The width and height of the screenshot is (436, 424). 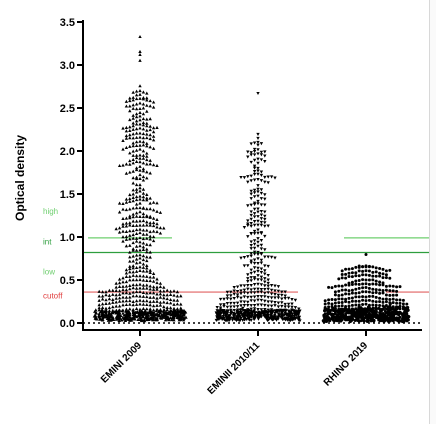 What do you see at coordinates (67, 23) in the screenshot?
I see `y-tick-label: 3.5` at bounding box center [67, 23].